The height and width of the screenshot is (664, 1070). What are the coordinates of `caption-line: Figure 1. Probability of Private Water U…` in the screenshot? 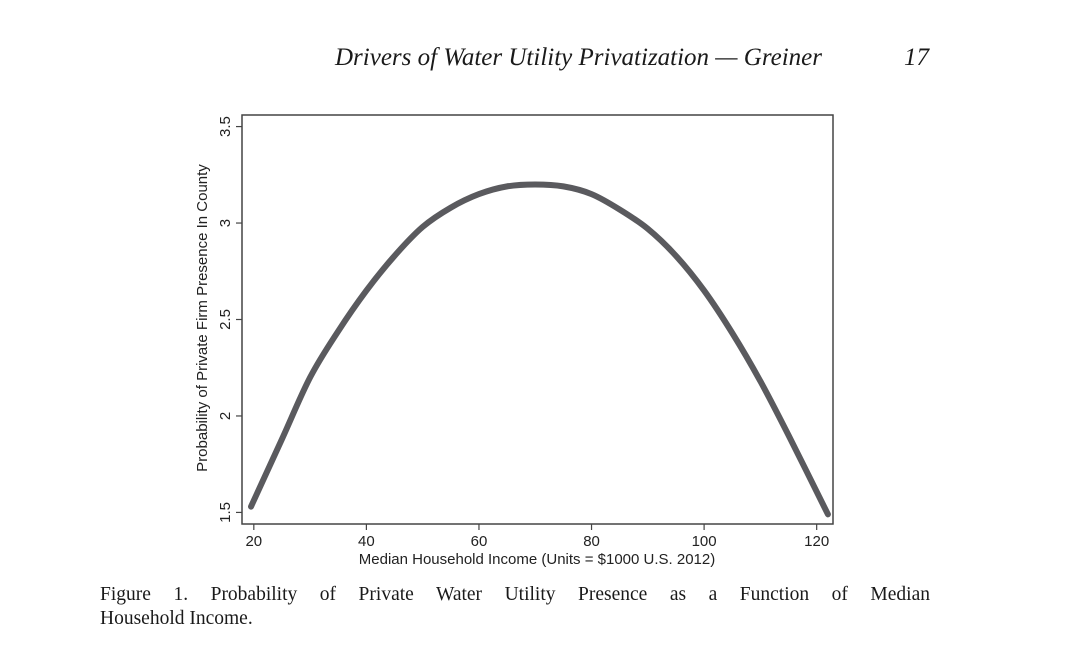 It's located at (515, 594).